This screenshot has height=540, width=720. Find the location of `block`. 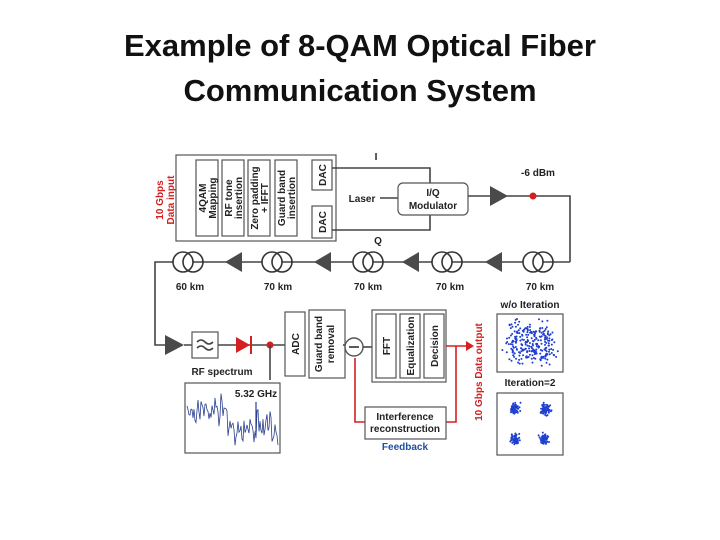

block is located at coordinates (259, 198).